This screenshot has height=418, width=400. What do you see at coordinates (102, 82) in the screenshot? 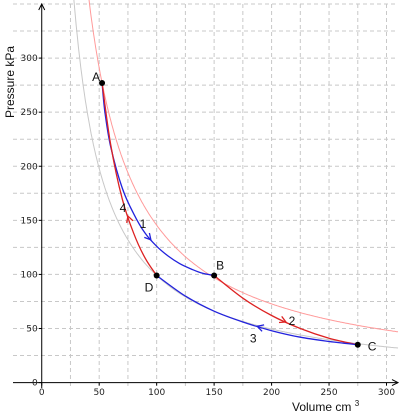
I see `state-point-A` at bounding box center [102, 82].